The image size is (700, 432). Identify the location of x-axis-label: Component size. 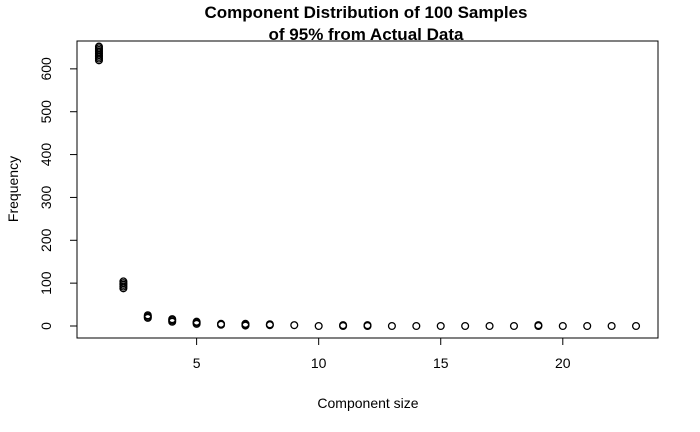
(367, 403).